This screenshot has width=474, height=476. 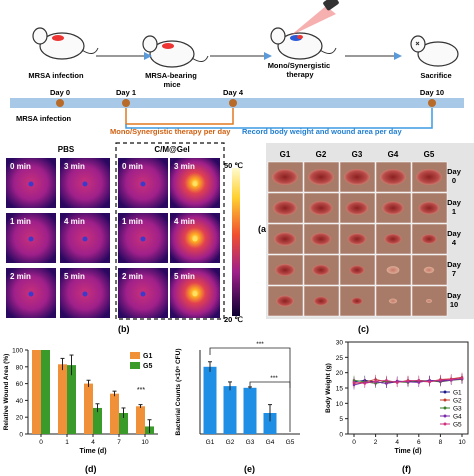 What do you see at coordinates (132, 276) in the screenshot?
I see `thermal-time-label: 2 min` at bounding box center [132, 276].